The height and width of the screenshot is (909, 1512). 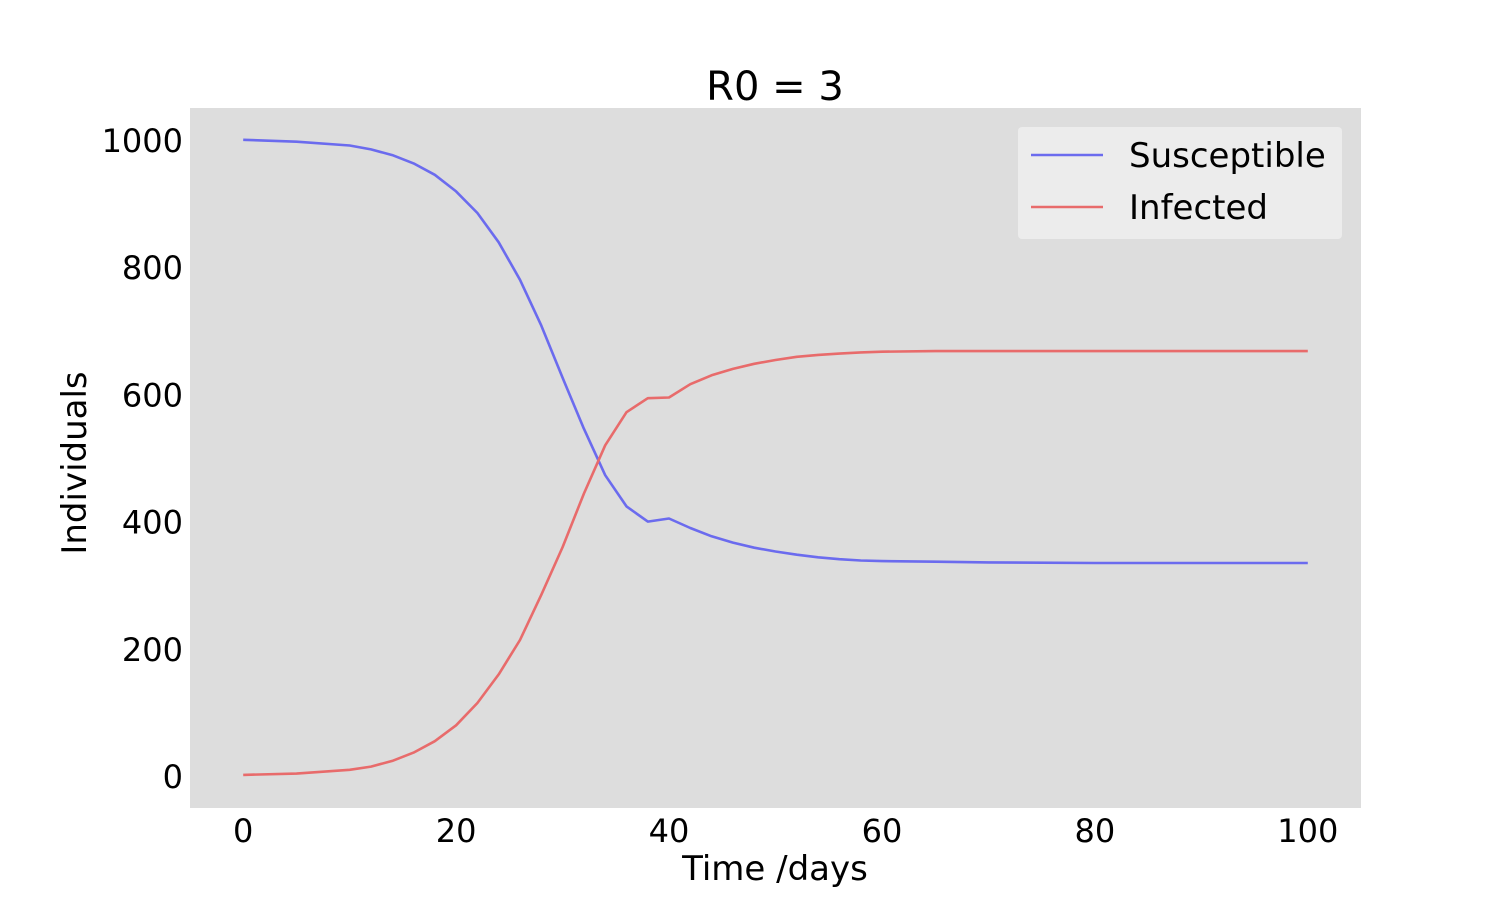 What do you see at coordinates (152, 268) in the screenshot?
I see `y-tick-label: 800` at bounding box center [152, 268].